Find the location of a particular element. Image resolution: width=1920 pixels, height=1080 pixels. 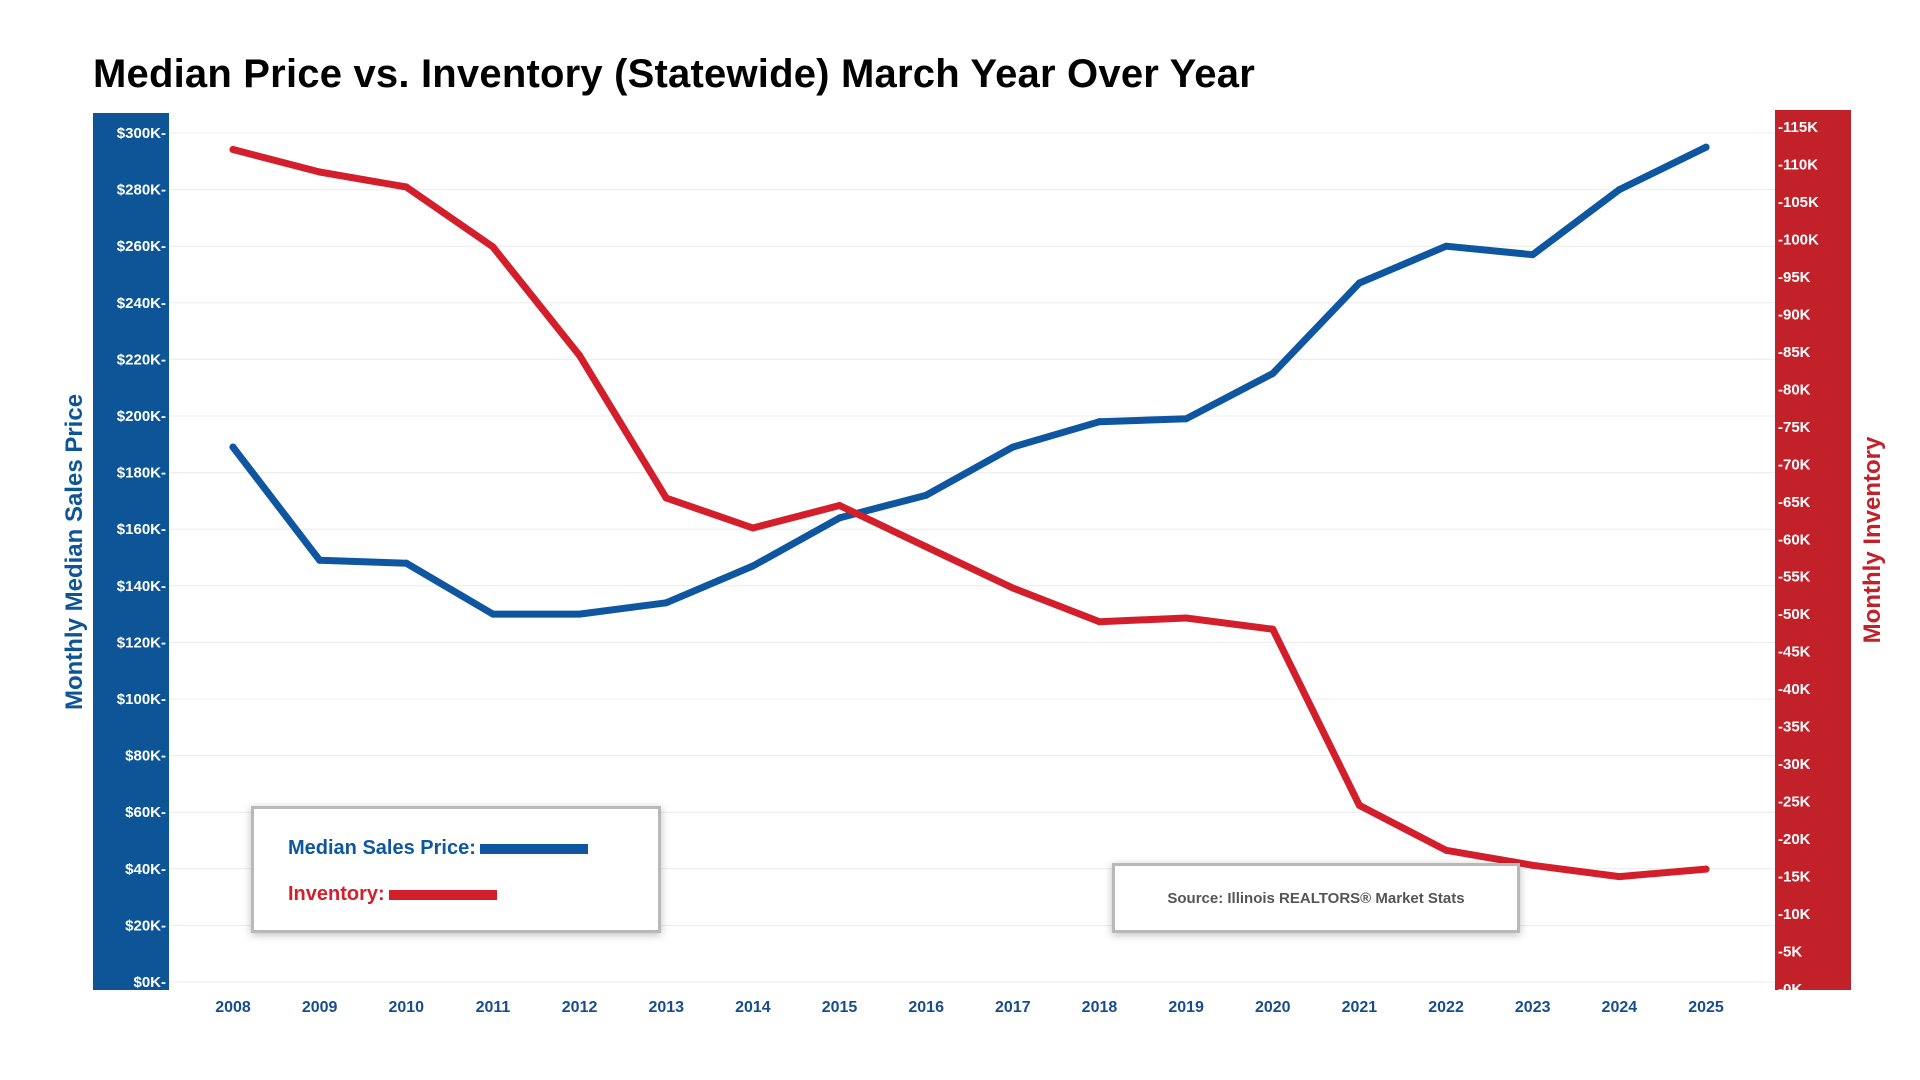

legend-item-inventory: Inventory: is located at coordinates (392, 894).